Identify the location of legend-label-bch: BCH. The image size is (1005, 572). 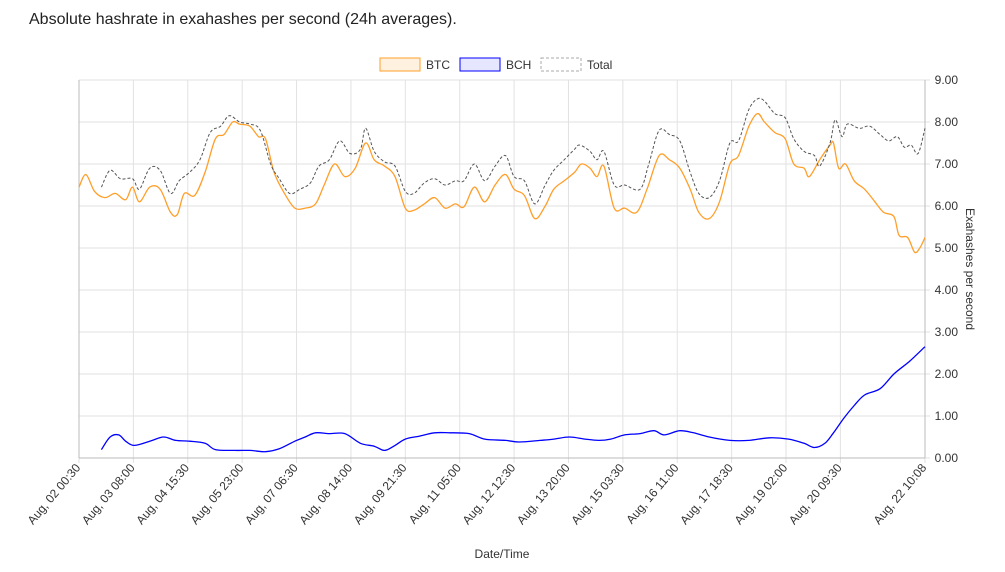
(518, 65).